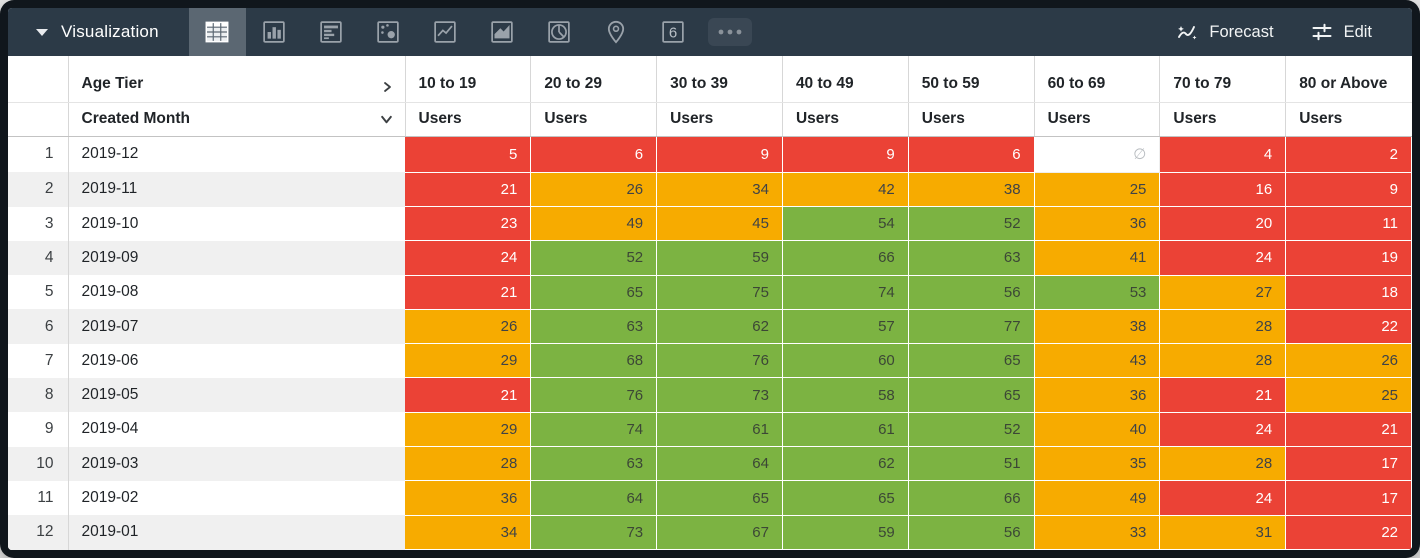 This screenshot has width=1420, height=558. I want to click on value-cell: 66, so click(971, 498).